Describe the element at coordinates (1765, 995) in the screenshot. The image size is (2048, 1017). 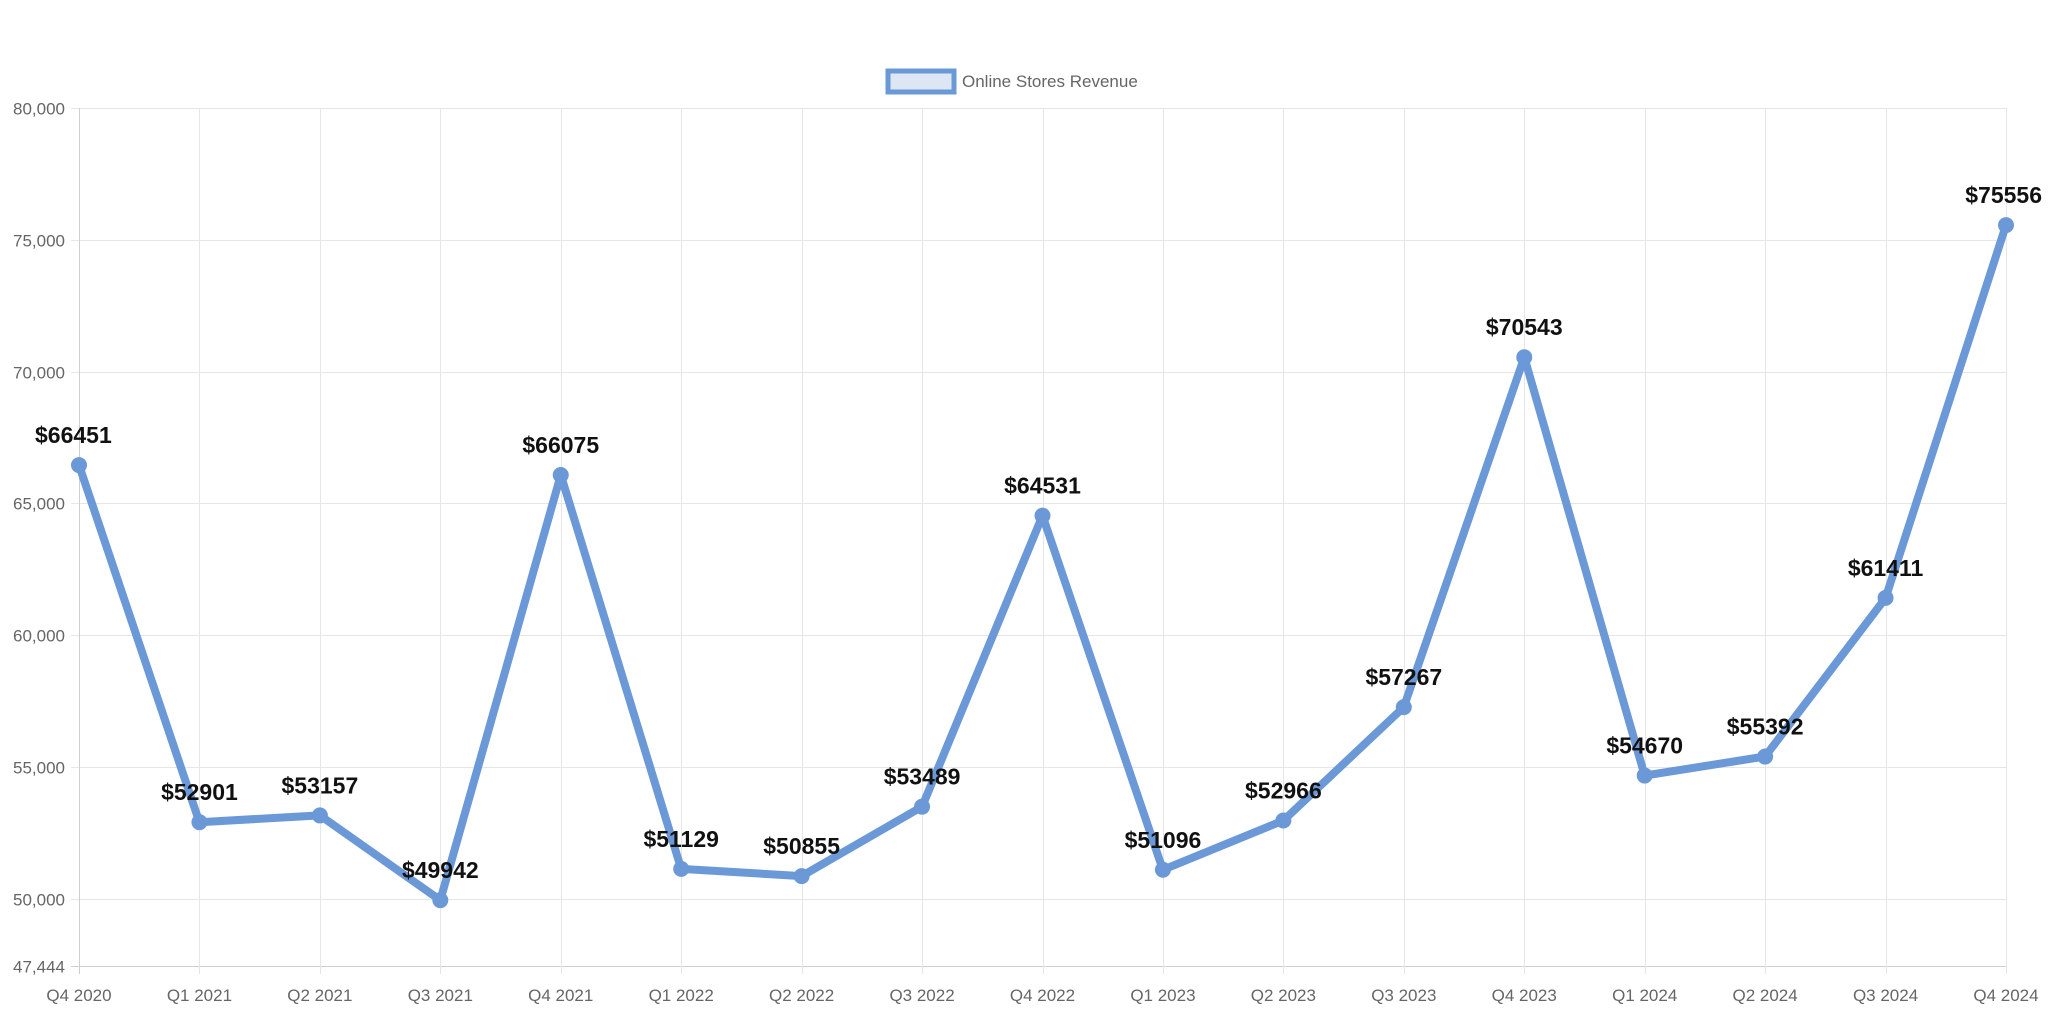
I see `x-tick-label: Q2 2024` at that location.